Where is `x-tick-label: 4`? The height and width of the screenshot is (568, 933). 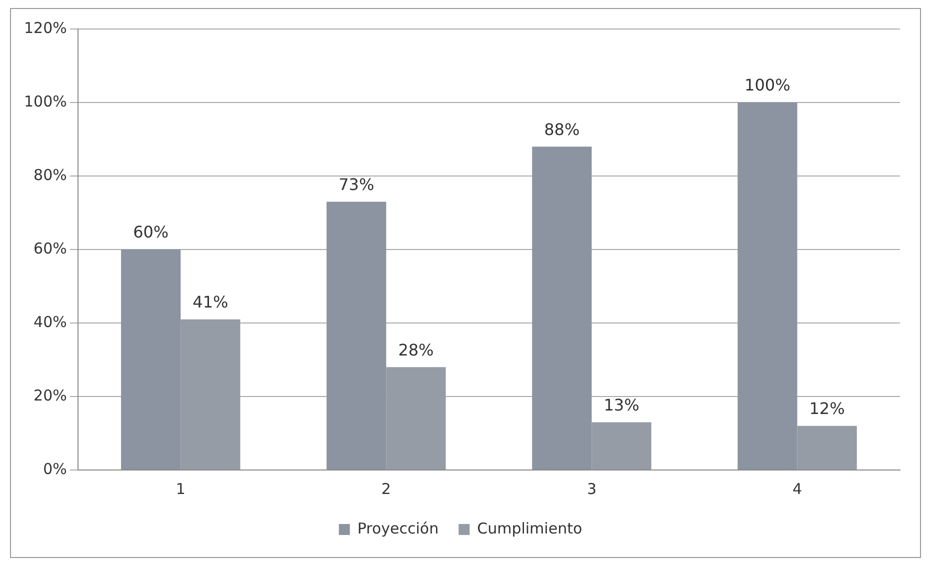
x-tick-label: 4 is located at coordinates (797, 489).